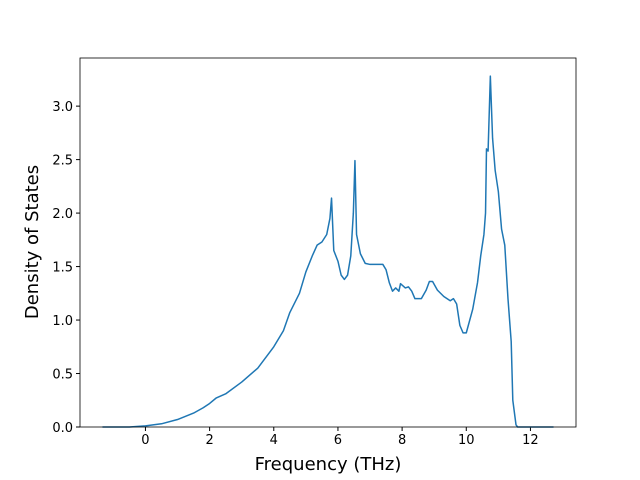 This screenshot has height=480, width=640. What do you see at coordinates (328, 464) in the screenshot?
I see `x-axis-label: Frequency (THz)` at bounding box center [328, 464].